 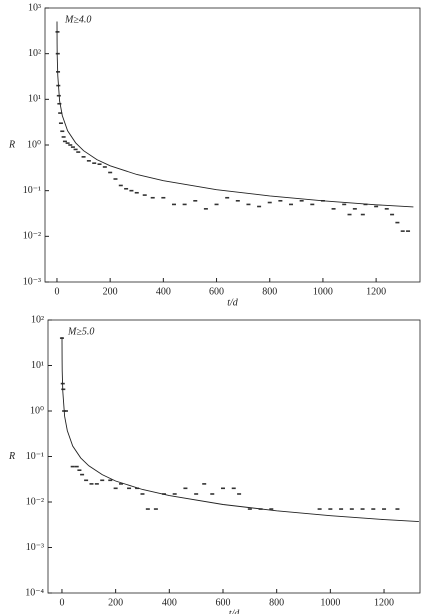 I want to click on x-tick-label: 200, so click(x=110, y=291).